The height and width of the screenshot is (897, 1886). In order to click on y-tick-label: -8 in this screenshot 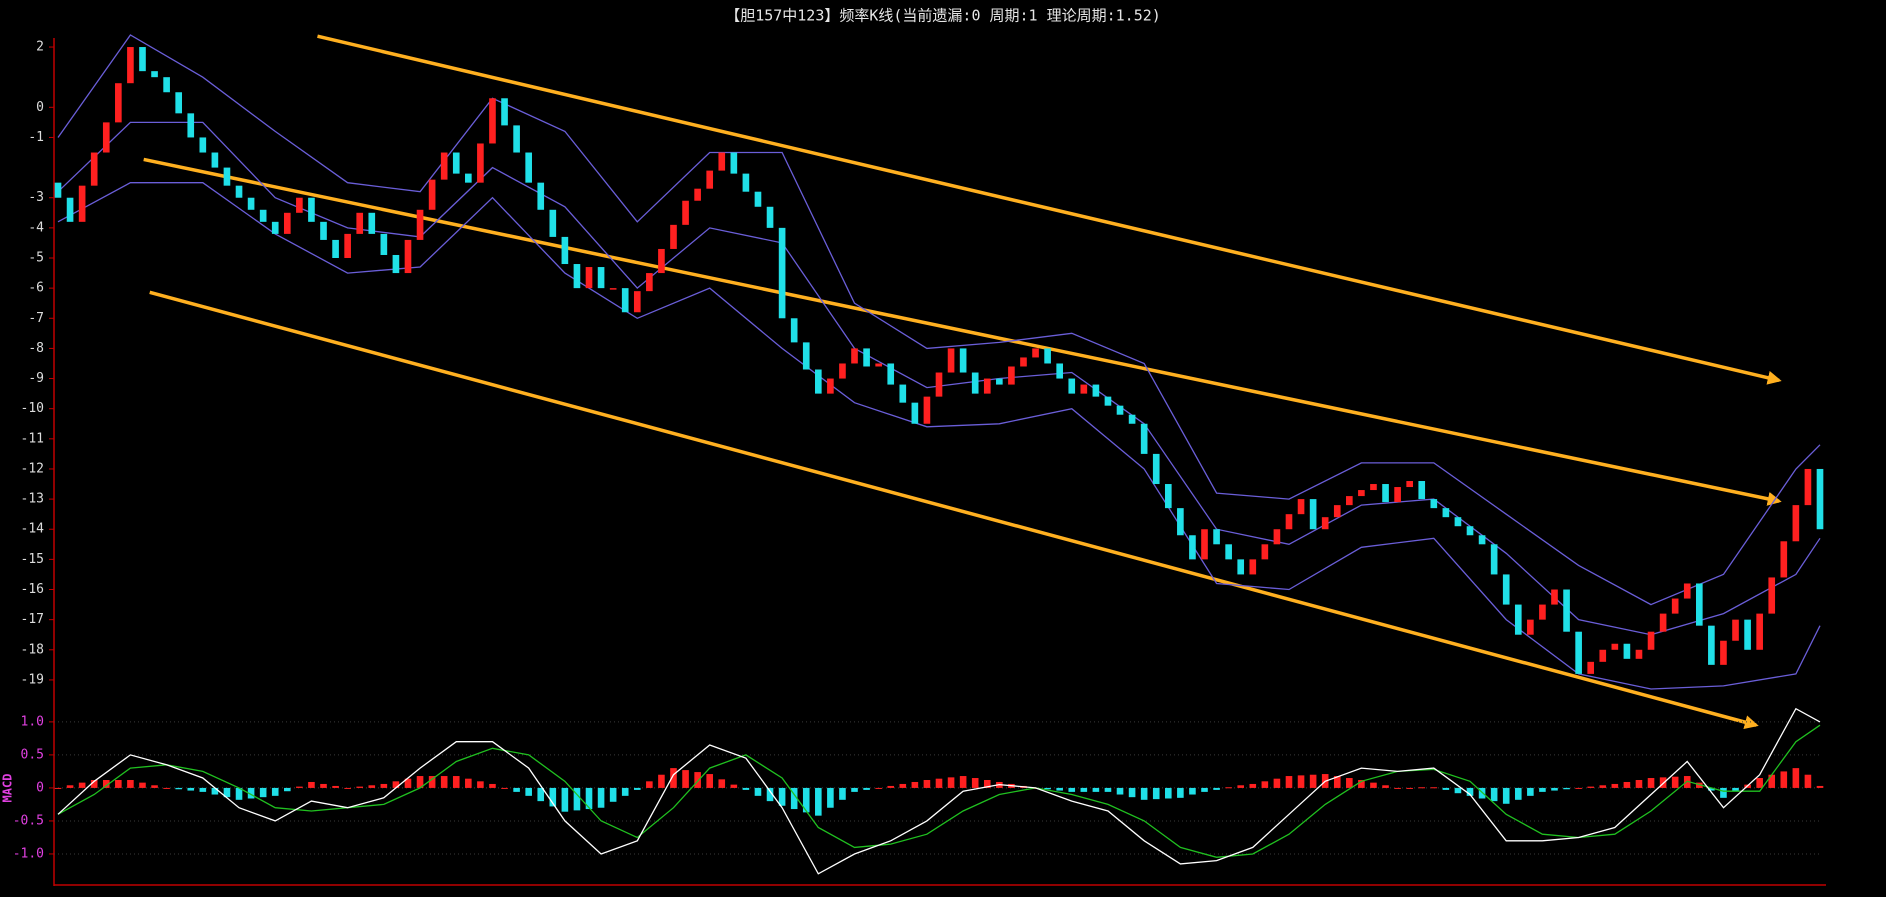, I will do `click(36, 348)`.